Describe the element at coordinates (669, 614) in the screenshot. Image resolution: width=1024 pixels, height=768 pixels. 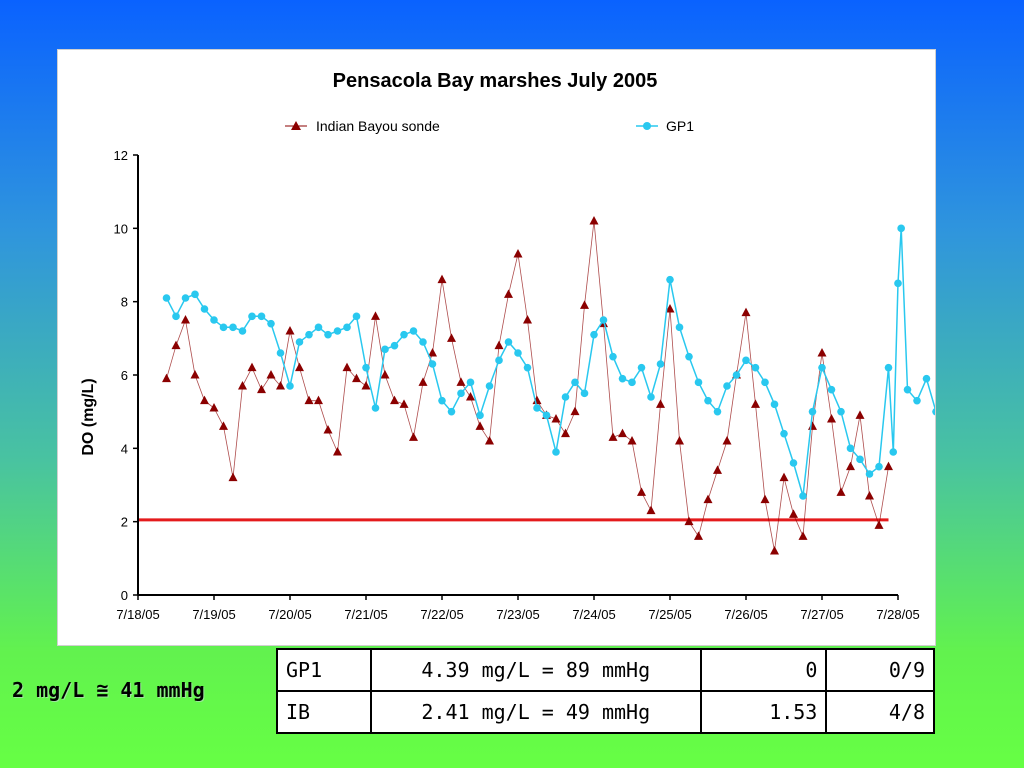
I see `x-tick-label: 7/25/05` at that location.